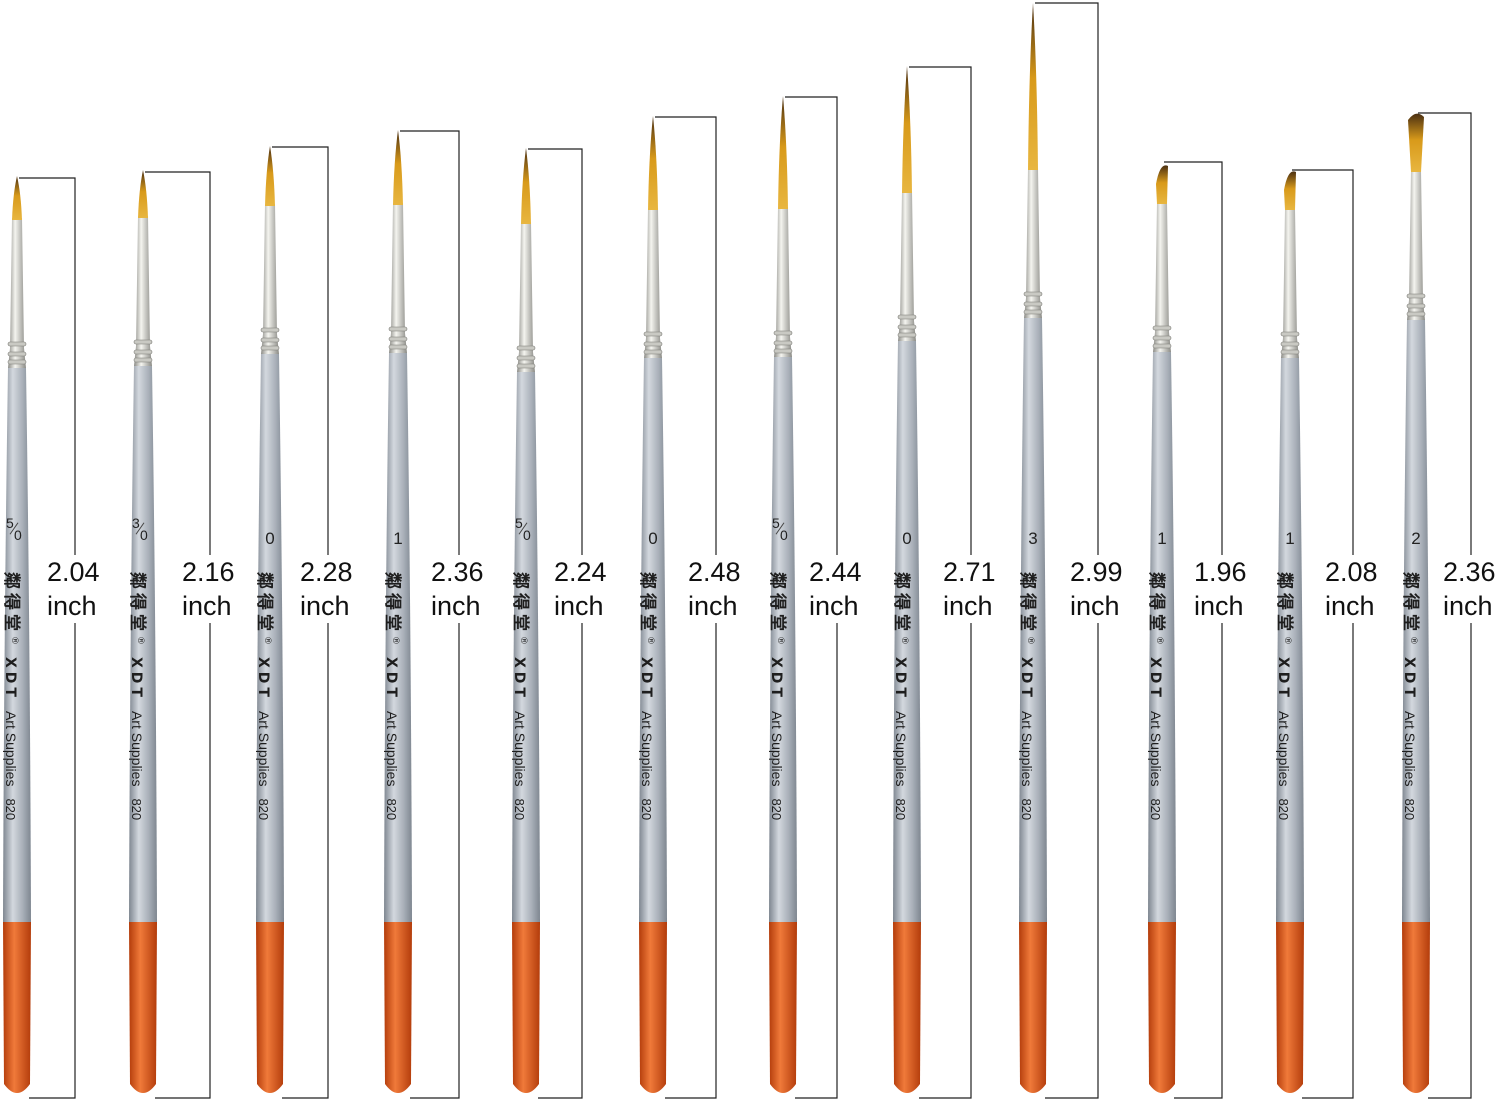 This screenshot has width=1500, height=1104. I want to click on size-marking: 2, so click(1416, 538).